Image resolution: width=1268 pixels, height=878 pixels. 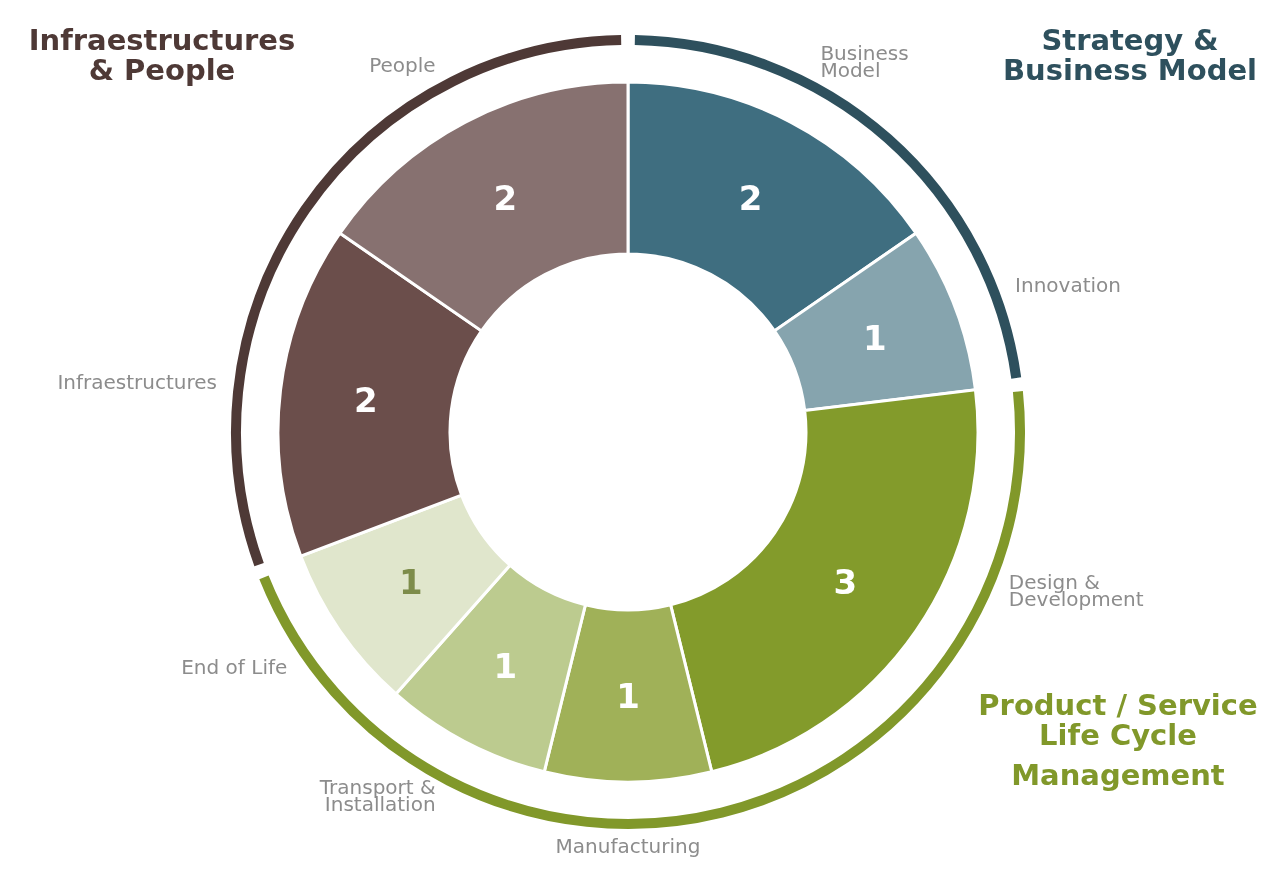 What do you see at coordinates (1068, 285) in the screenshot?
I see `slice-label: Innovation` at bounding box center [1068, 285].